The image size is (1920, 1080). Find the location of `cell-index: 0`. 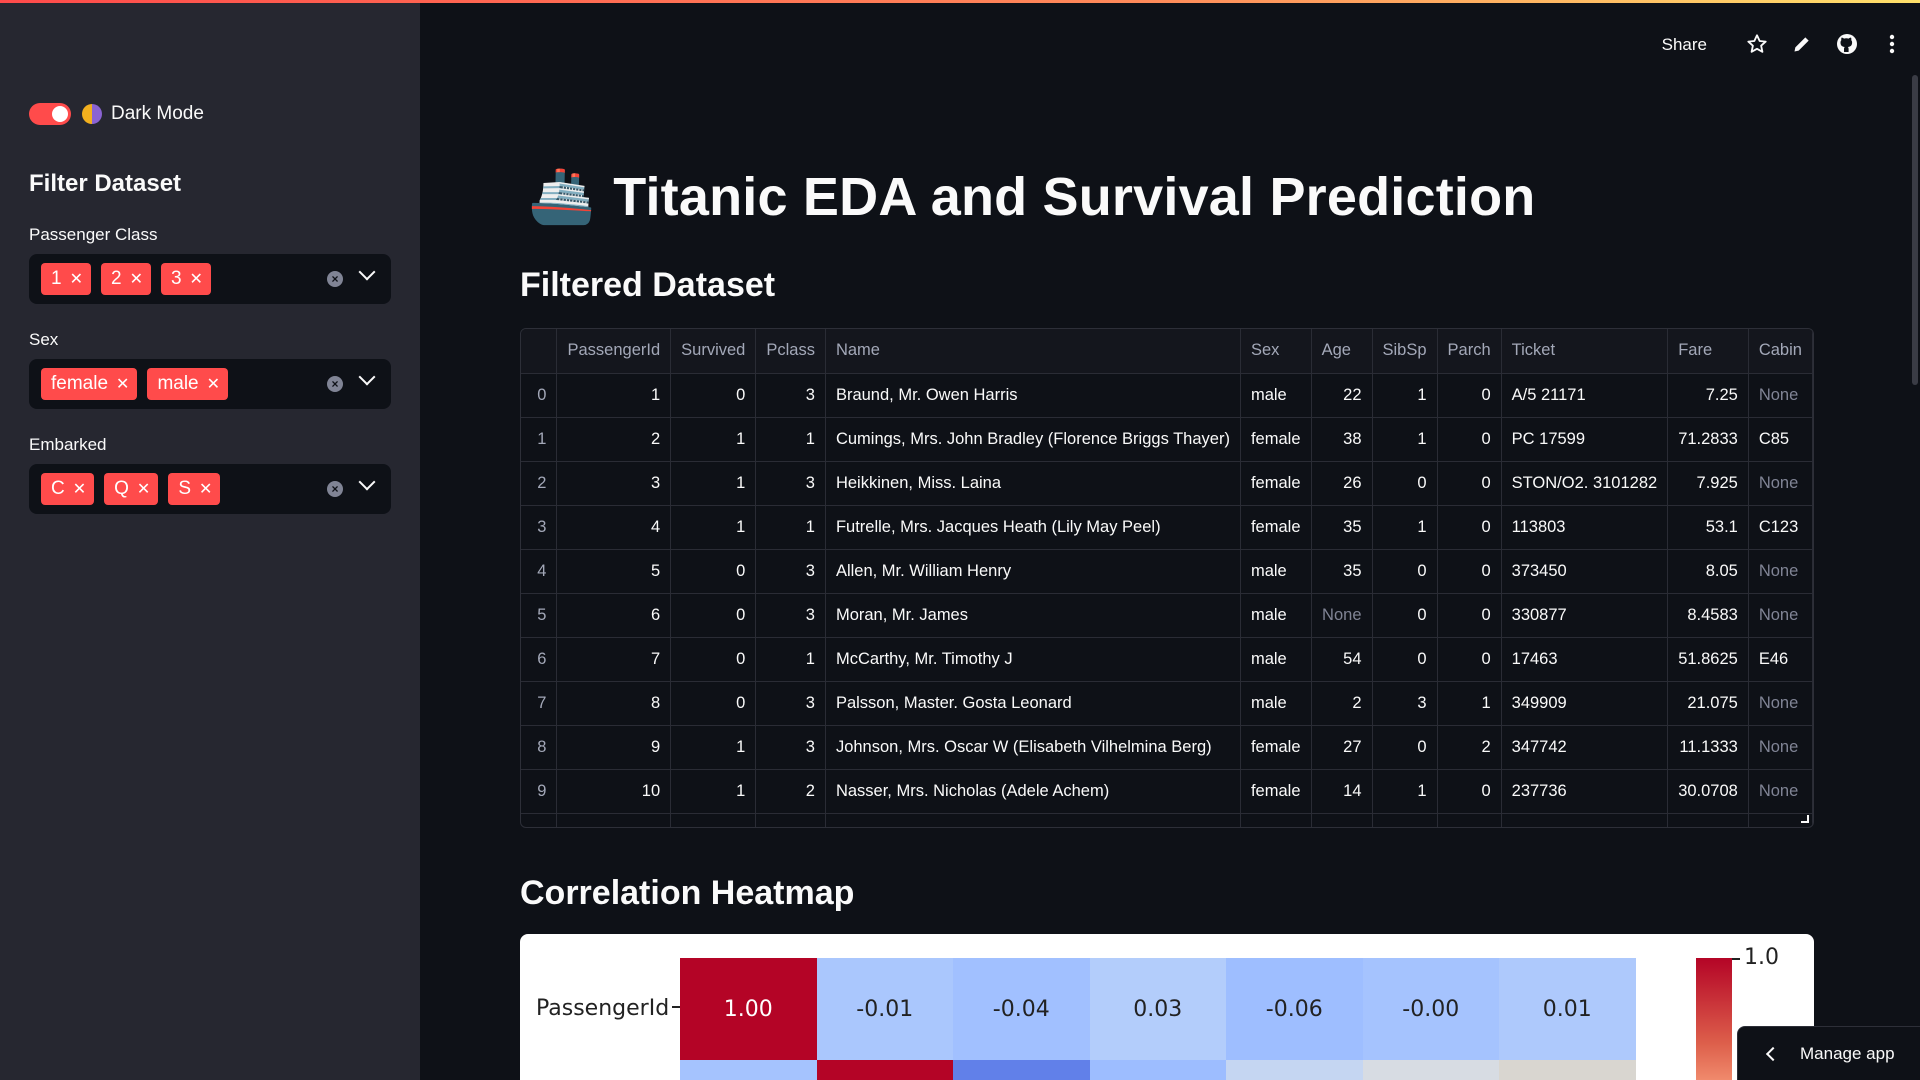

cell-index: 0 is located at coordinates (539, 395).